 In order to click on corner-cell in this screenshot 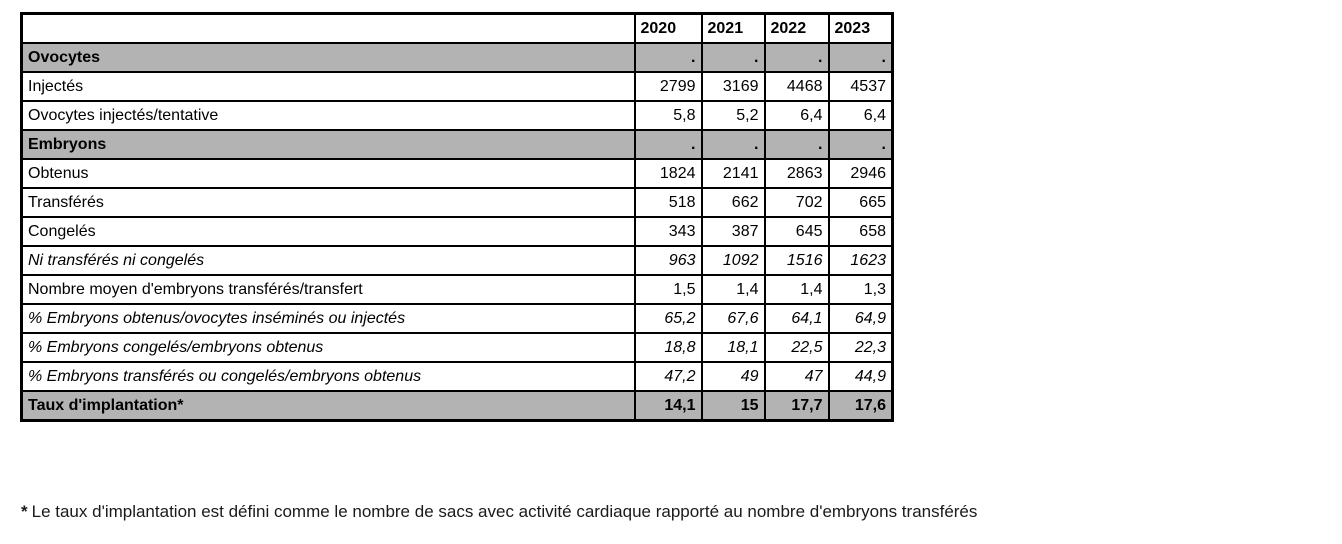, I will do `click(328, 28)`.